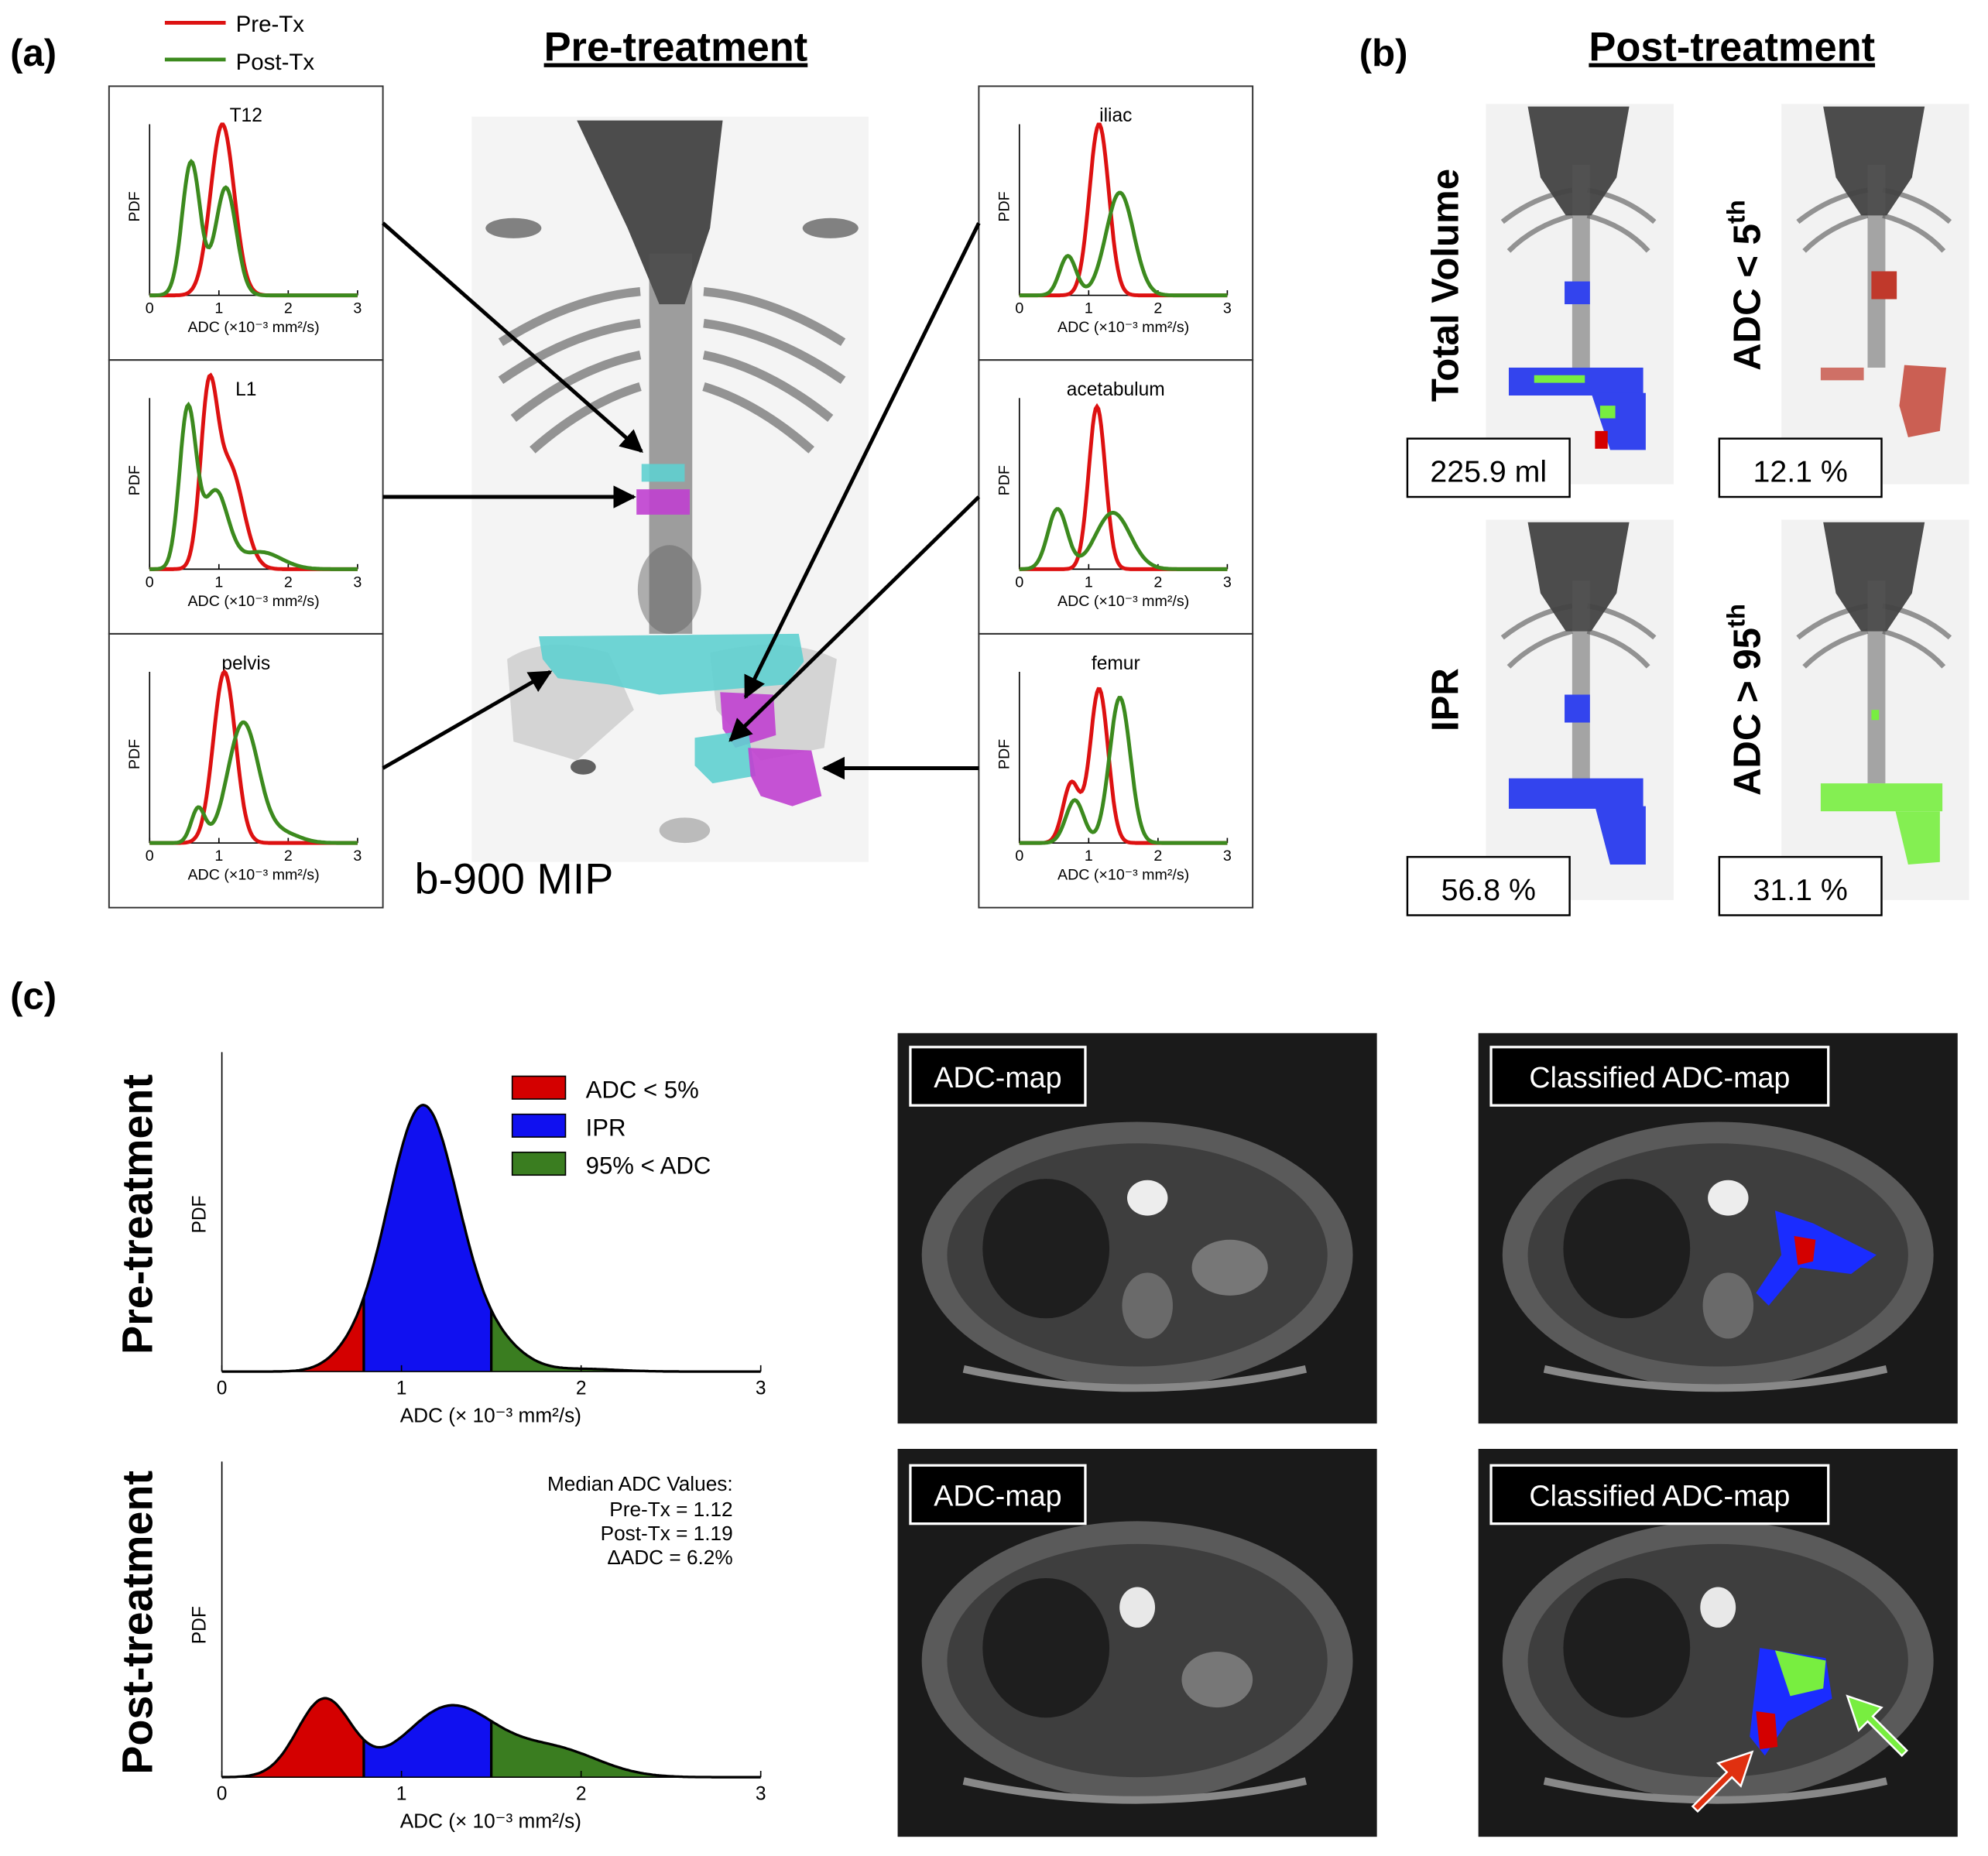 This screenshot has width=1988, height=1856. What do you see at coordinates (1116, 390) in the screenshot?
I see `chart-title: acetabulum` at bounding box center [1116, 390].